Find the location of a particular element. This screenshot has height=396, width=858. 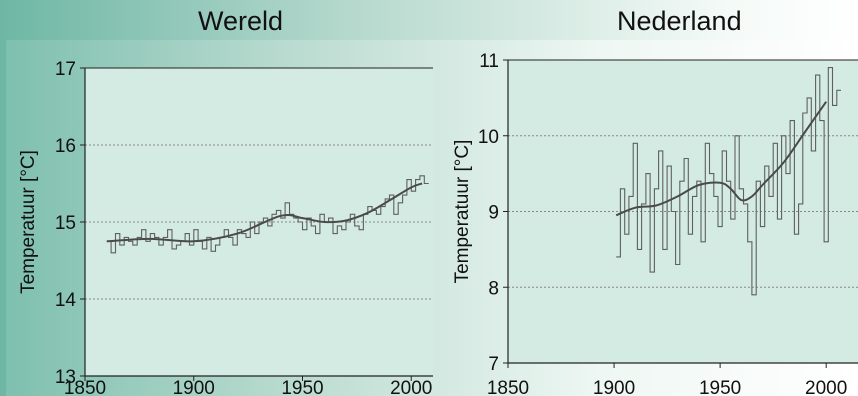

wereld-ytick-label: 15 is located at coordinates (65, 223).